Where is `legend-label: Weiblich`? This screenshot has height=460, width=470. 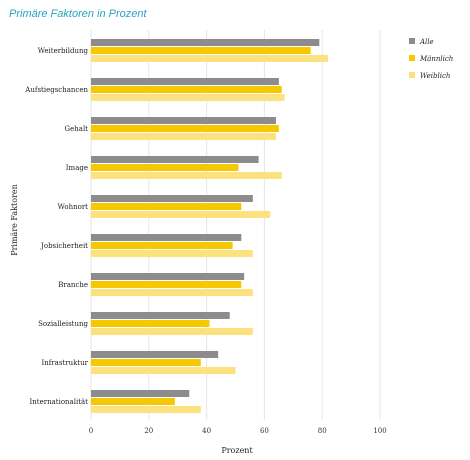
legend-label: Weiblich is located at coordinates (435, 76).